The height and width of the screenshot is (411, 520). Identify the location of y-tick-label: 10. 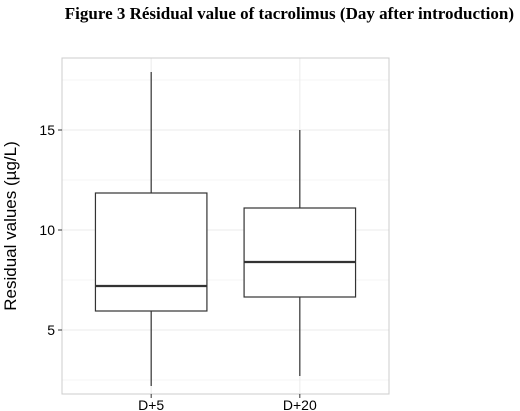
(47, 230).